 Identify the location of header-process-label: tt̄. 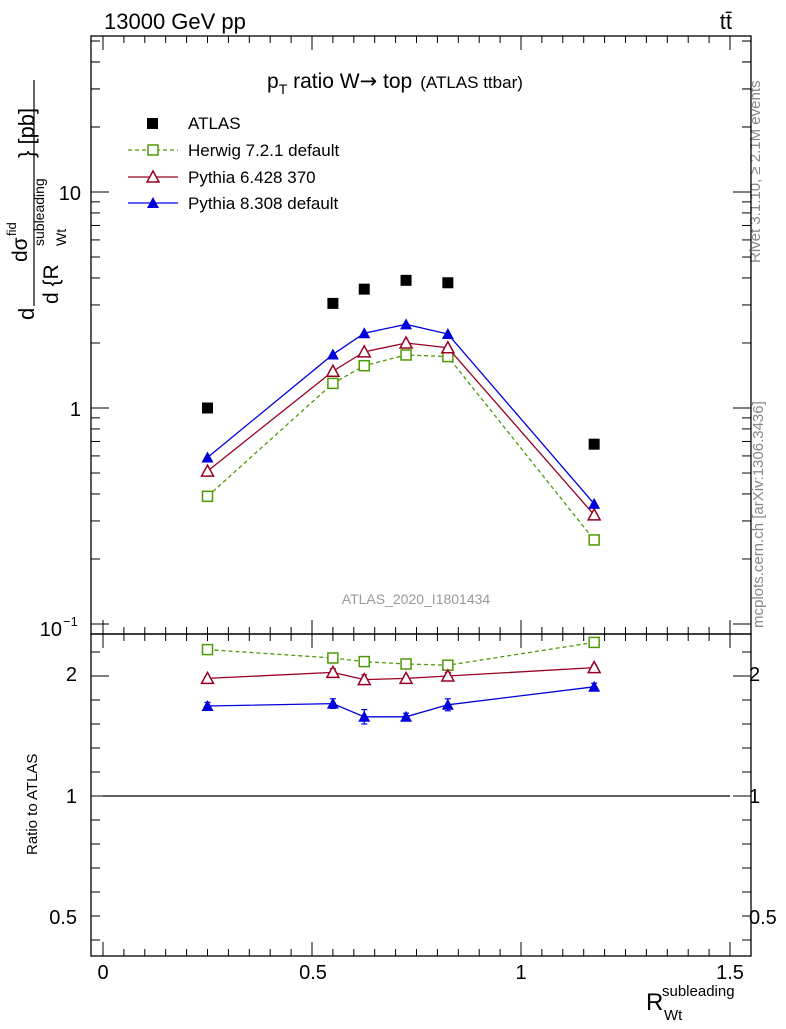
(726, 21).